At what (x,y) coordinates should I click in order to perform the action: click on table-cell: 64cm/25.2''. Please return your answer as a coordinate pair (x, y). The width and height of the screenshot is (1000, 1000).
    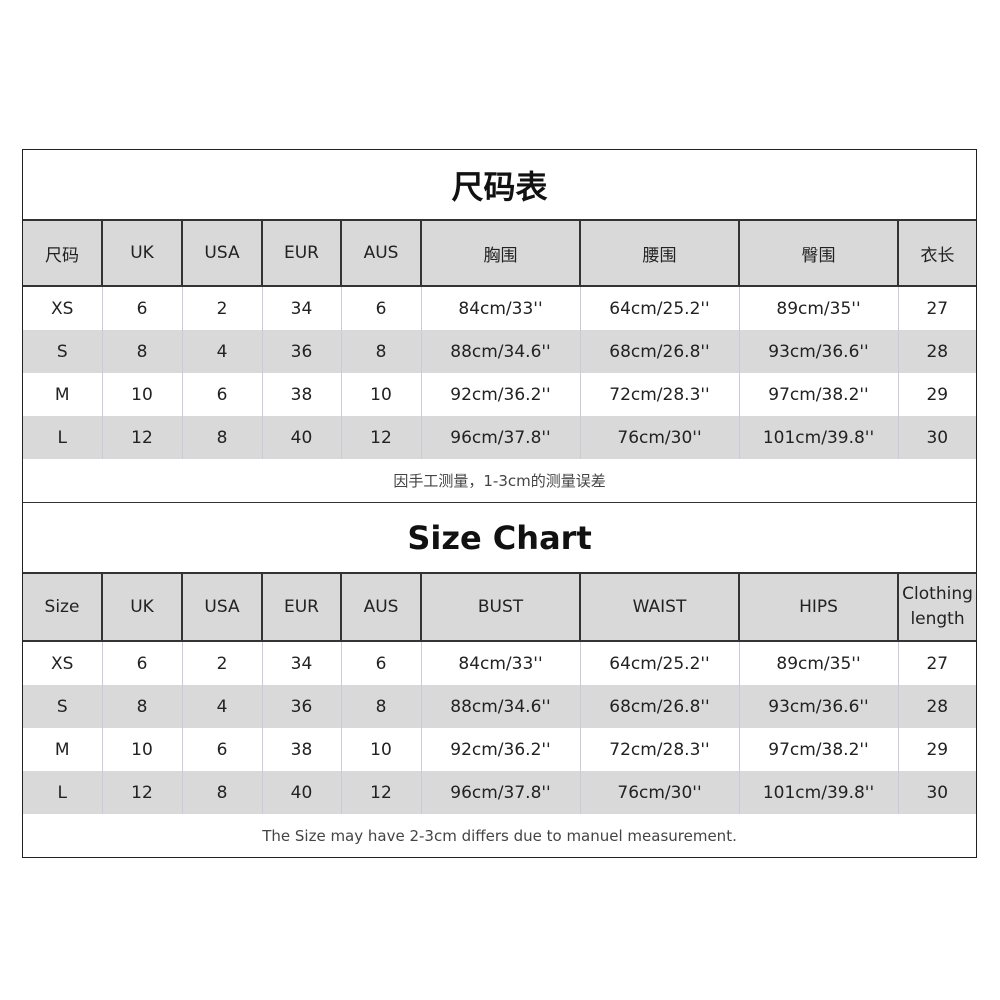
    Looking at the image, I should click on (659, 663).